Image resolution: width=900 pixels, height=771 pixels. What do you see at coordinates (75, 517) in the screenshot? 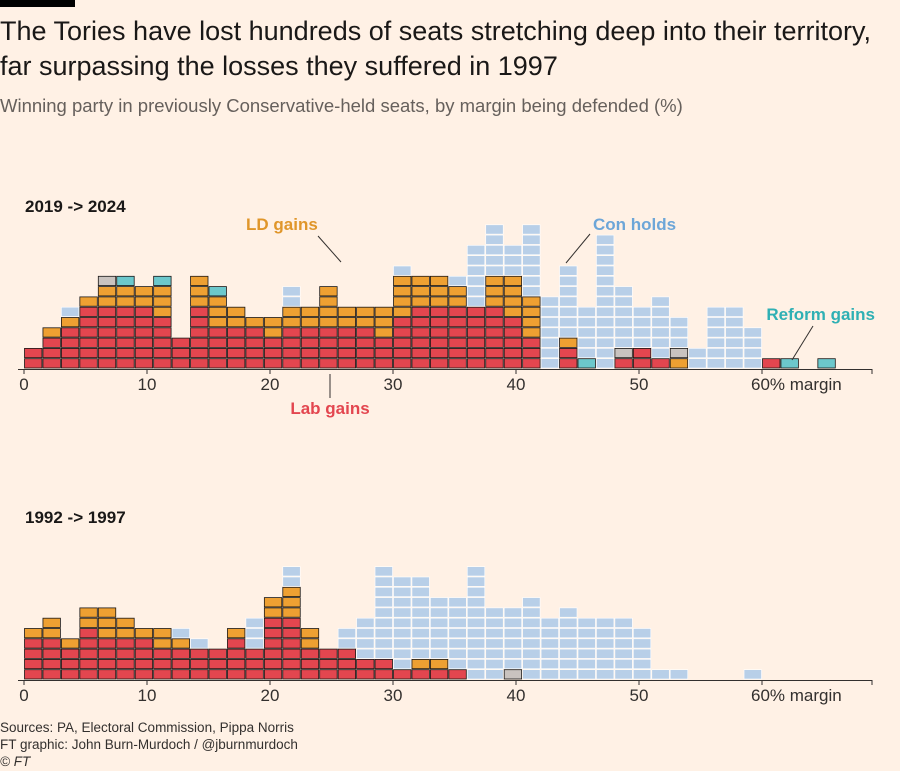
I see `panel-label: 1992 -> 1997` at bounding box center [75, 517].